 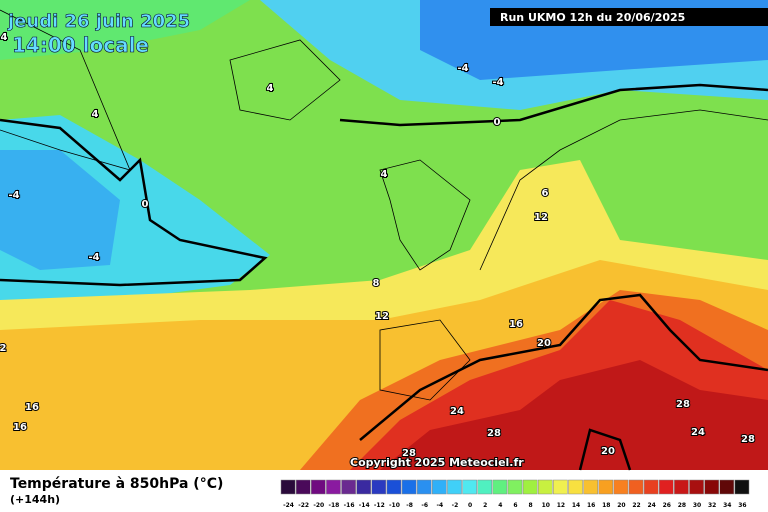 What do you see at coordinates (349, 505) in the screenshot?
I see `legend-tick: -16` at bounding box center [349, 505].